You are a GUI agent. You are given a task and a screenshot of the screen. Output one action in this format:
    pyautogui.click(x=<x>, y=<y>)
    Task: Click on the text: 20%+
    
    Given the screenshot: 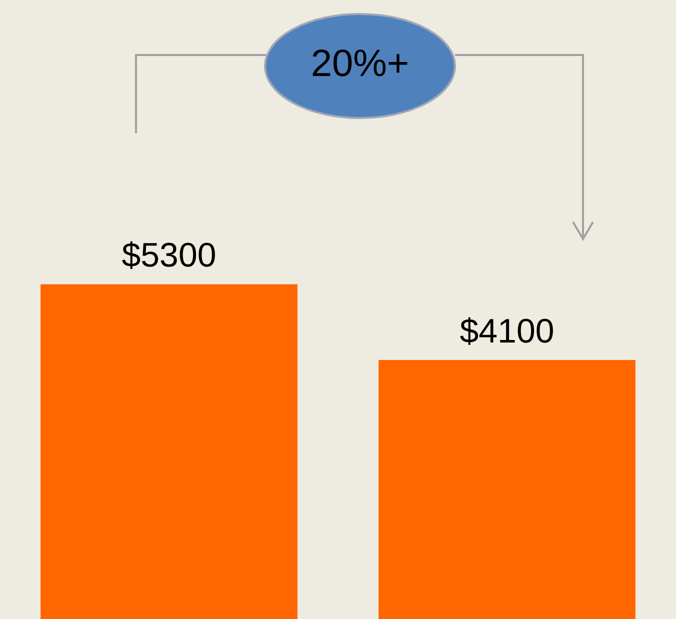 What is the action you would take?
    pyautogui.click(x=360, y=64)
    